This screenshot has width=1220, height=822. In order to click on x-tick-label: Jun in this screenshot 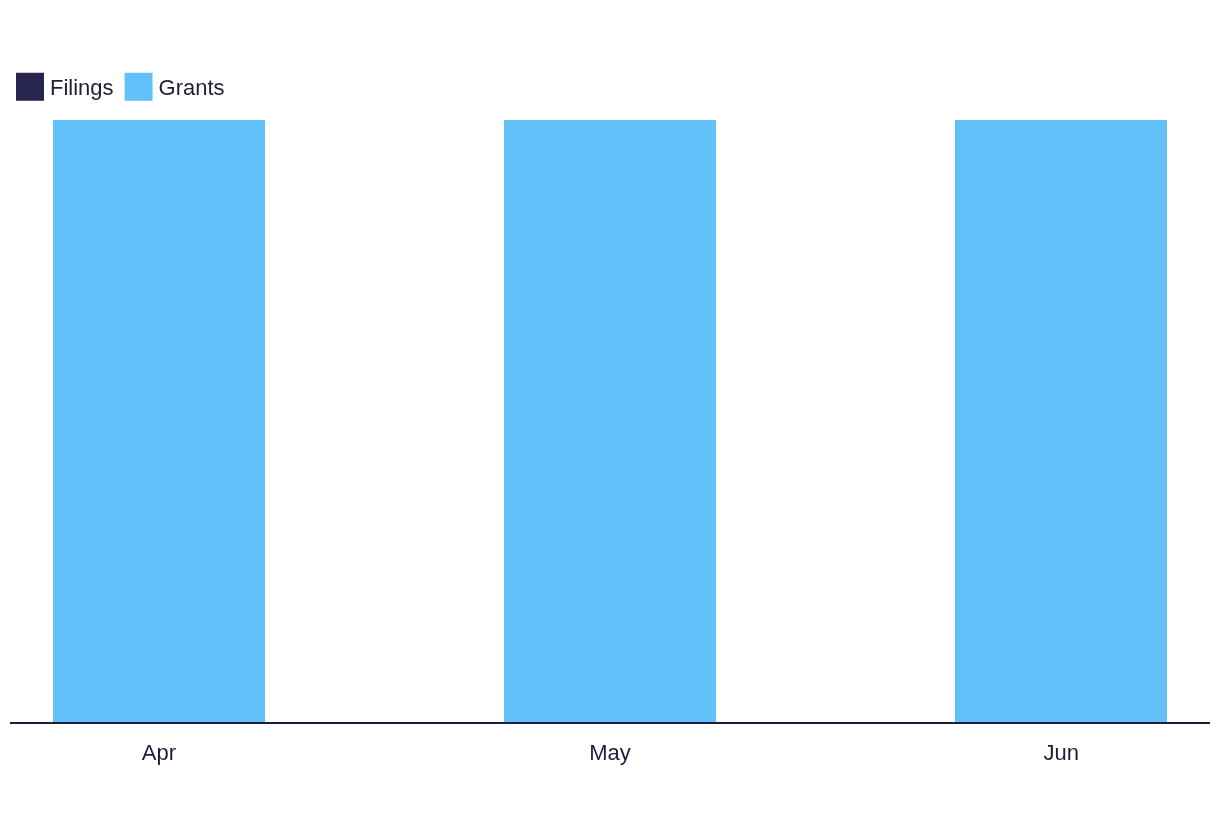, I will do `click(1061, 753)`.